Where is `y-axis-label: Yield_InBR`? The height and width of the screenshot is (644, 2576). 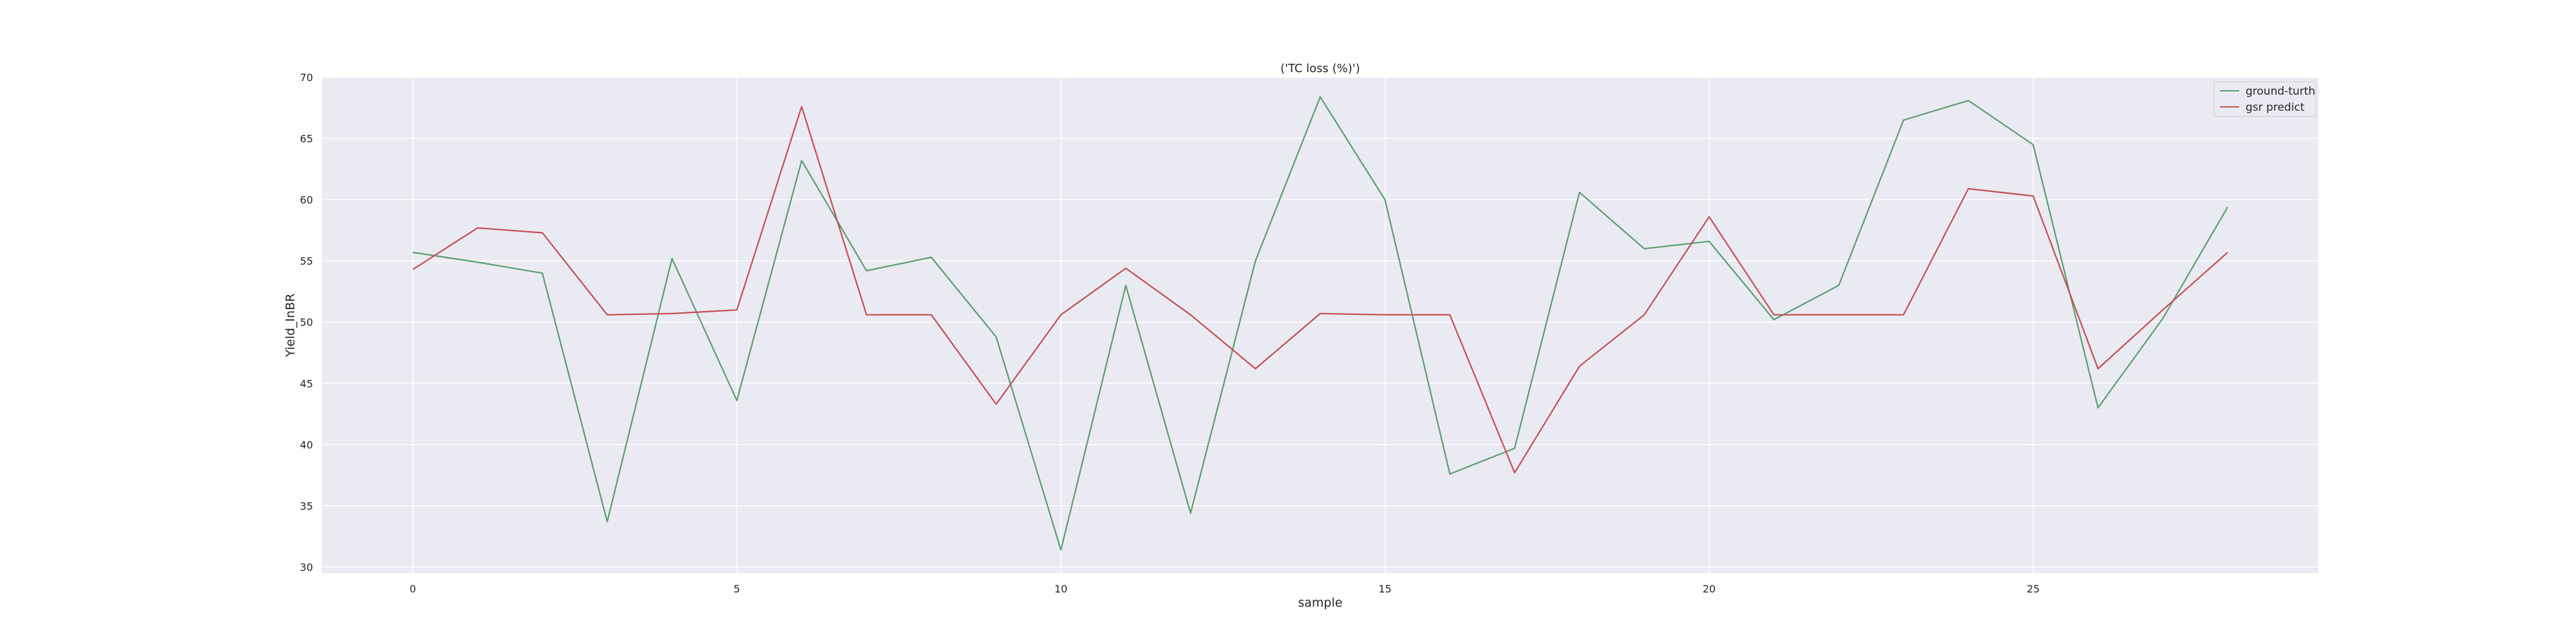
y-axis-label: Yield_InBR is located at coordinates (290, 326).